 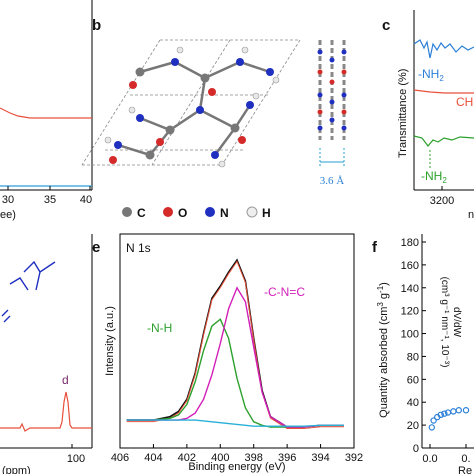 What do you see at coordinates (403, 113) in the screenshot?
I see `panel-c-ylabel: Transmittance (%)` at bounding box center [403, 113].